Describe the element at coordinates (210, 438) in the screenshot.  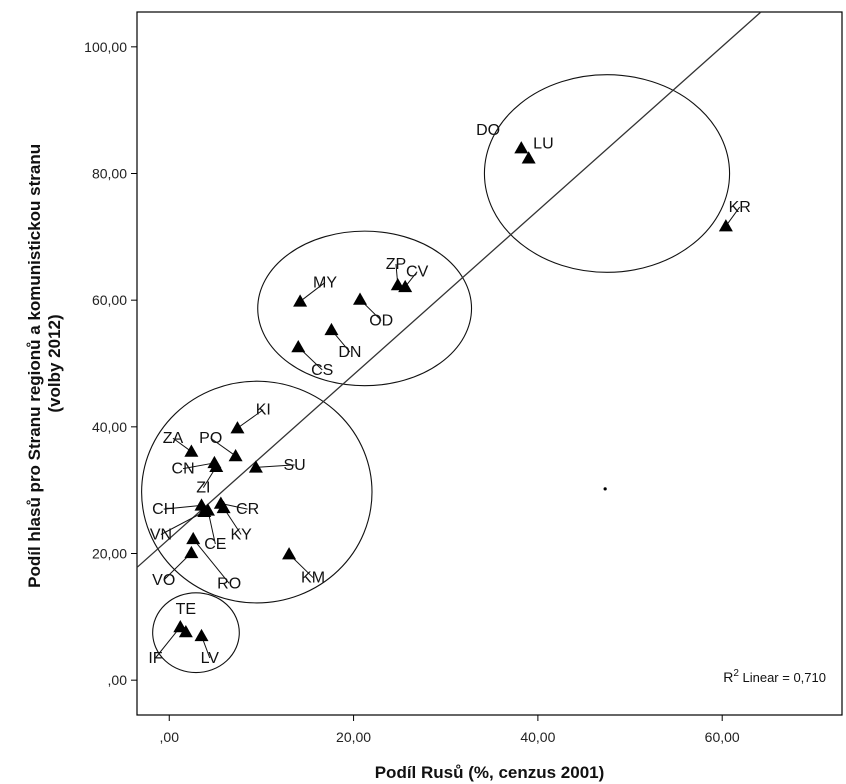
I see `label-po: PO` at that location.